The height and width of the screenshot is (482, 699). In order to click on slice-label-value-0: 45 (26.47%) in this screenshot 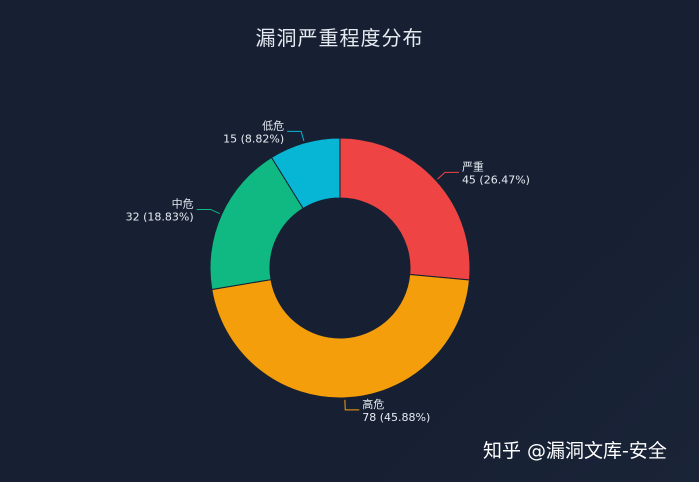, I will do `click(496, 179)`.